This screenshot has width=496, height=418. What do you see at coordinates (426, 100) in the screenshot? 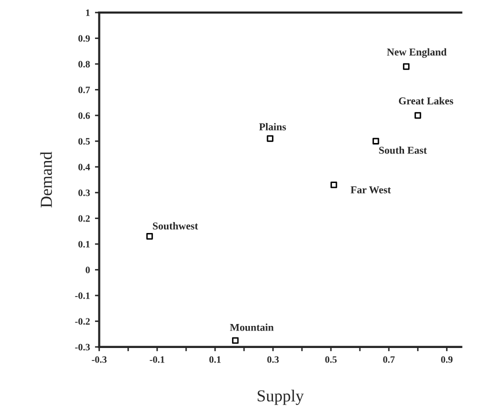
I see `annotation: Great Lakes` at bounding box center [426, 100].